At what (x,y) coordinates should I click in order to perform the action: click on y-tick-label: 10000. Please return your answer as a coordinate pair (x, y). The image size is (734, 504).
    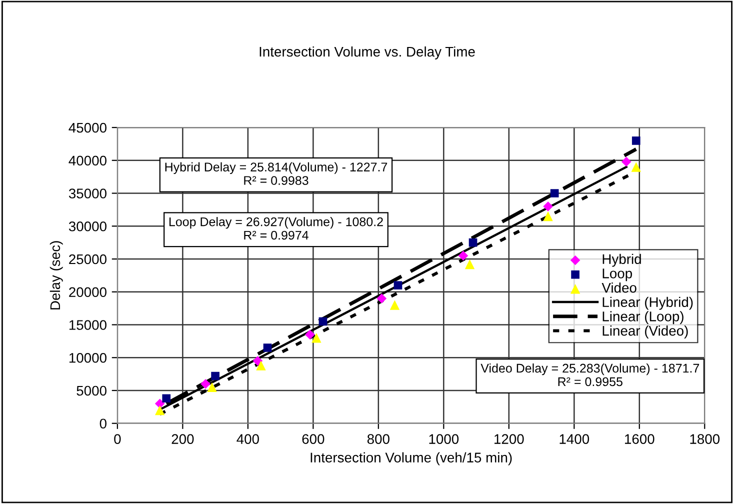
    Looking at the image, I should click on (87, 357).